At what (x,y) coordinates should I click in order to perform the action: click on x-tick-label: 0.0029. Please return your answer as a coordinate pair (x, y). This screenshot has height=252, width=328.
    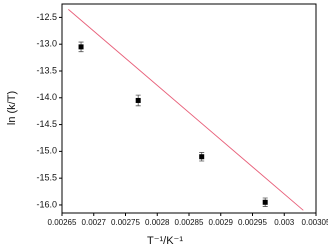
    Looking at the image, I should click on (221, 222).